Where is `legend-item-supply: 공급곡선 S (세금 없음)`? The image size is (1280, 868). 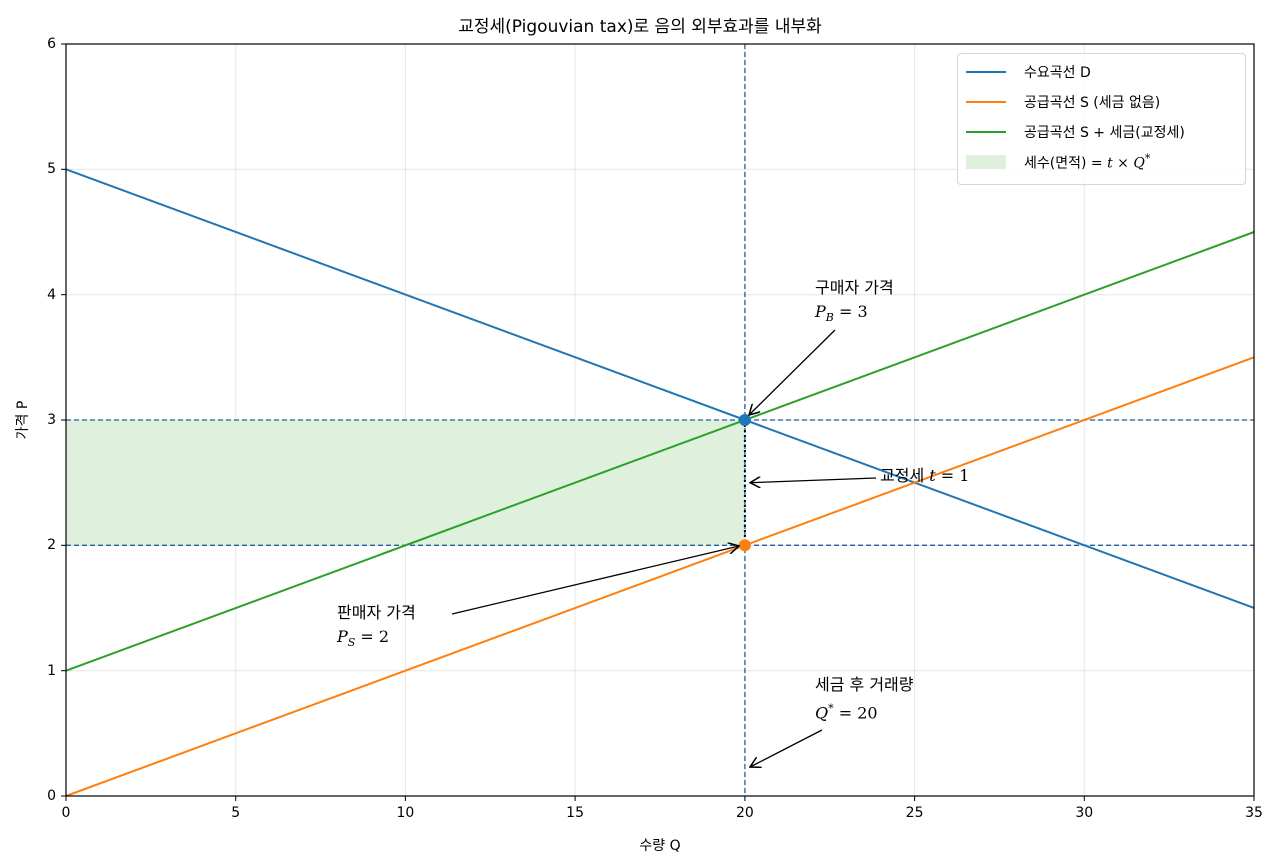 legend-item-supply: 공급곡선 S (세금 없음) is located at coordinates (1063, 102).